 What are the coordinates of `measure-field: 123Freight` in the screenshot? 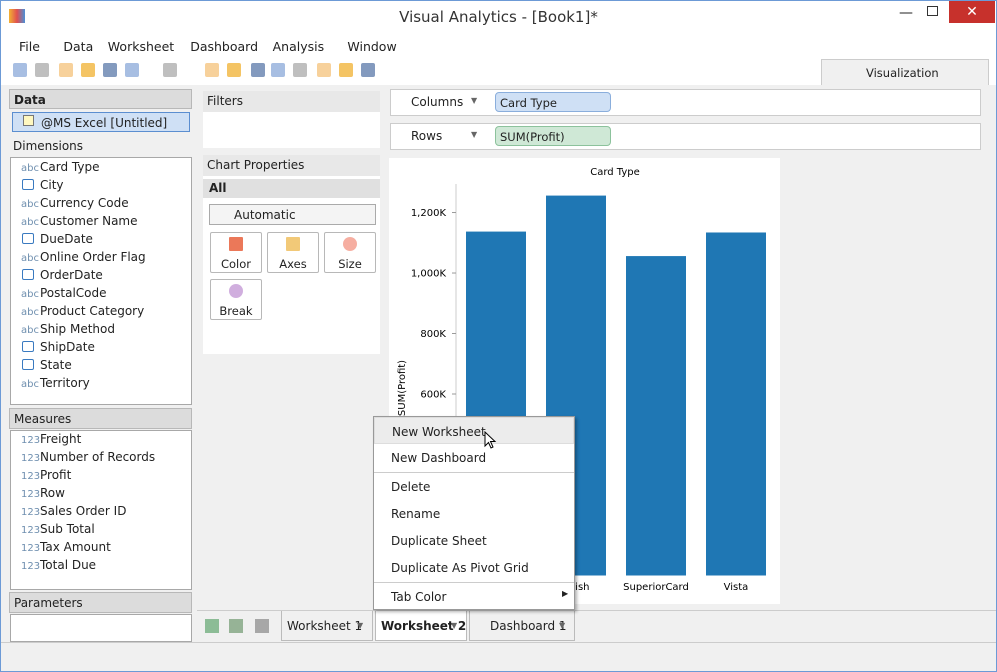 It's located at (51, 439).